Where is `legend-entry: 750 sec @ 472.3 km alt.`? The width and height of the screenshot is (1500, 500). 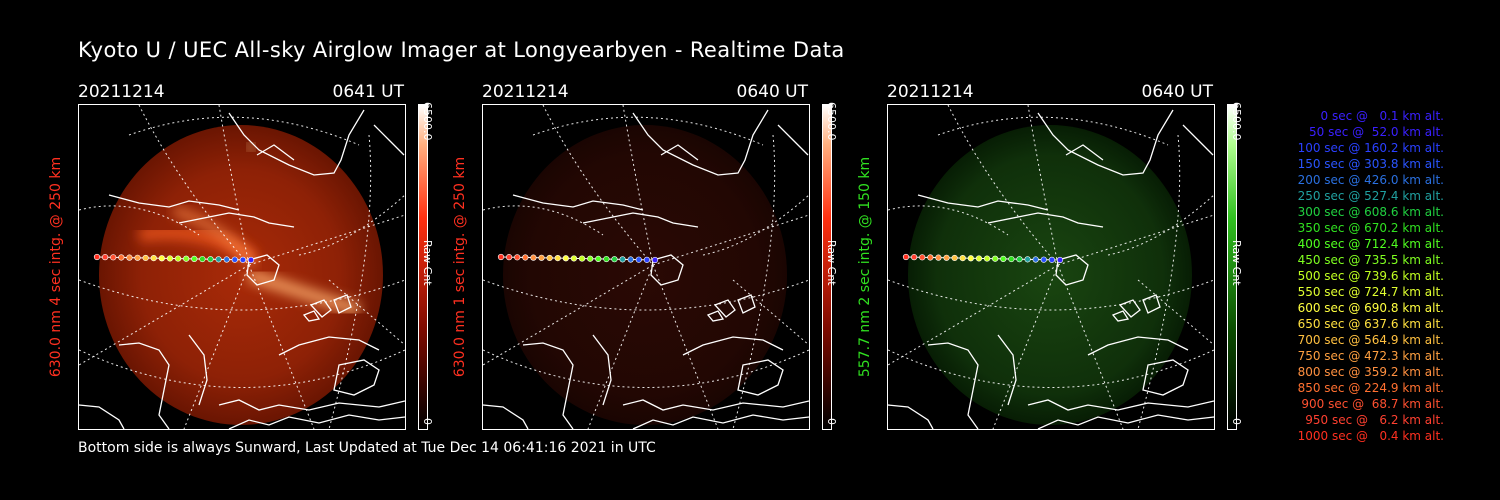
legend-entry: 750 sec @ 472.3 km alt. is located at coordinates (1370, 356).